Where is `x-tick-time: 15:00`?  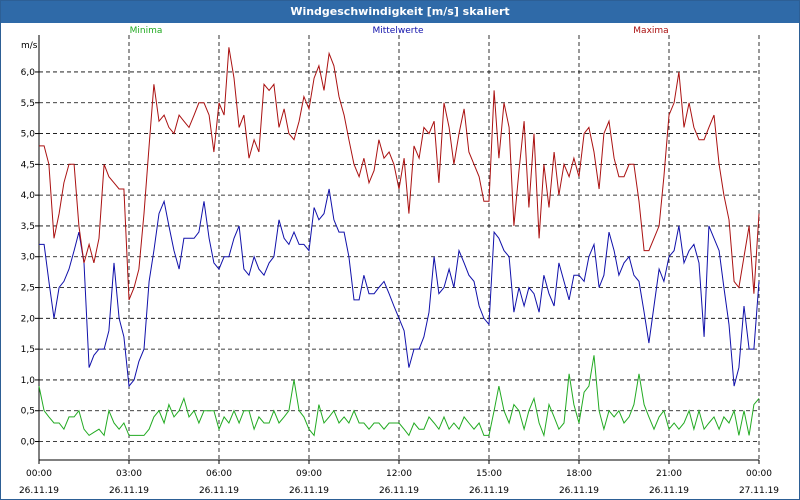
x-tick-time: 15:00 is located at coordinates (489, 474).